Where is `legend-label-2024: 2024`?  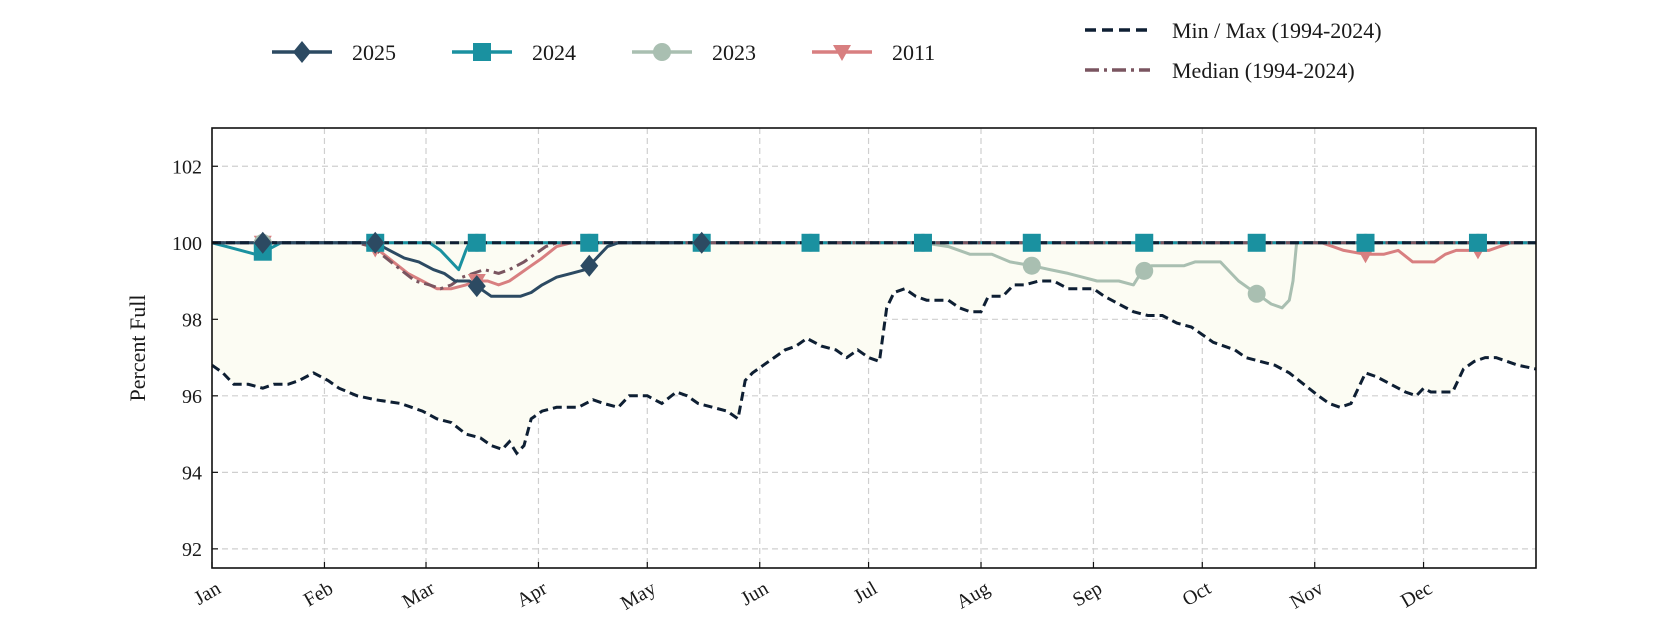 legend-label-2024: 2024 is located at coordinates (554, 52).